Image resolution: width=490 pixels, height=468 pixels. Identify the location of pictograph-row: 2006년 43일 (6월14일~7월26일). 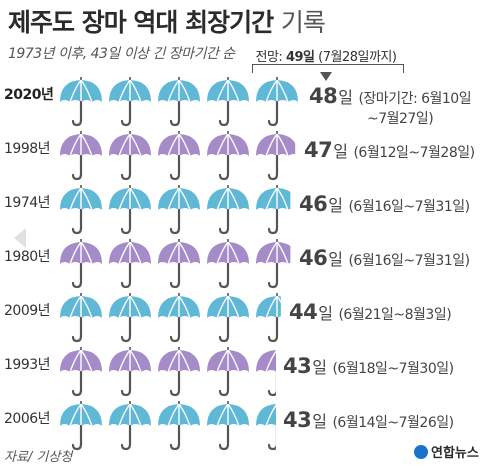
(245, 428).